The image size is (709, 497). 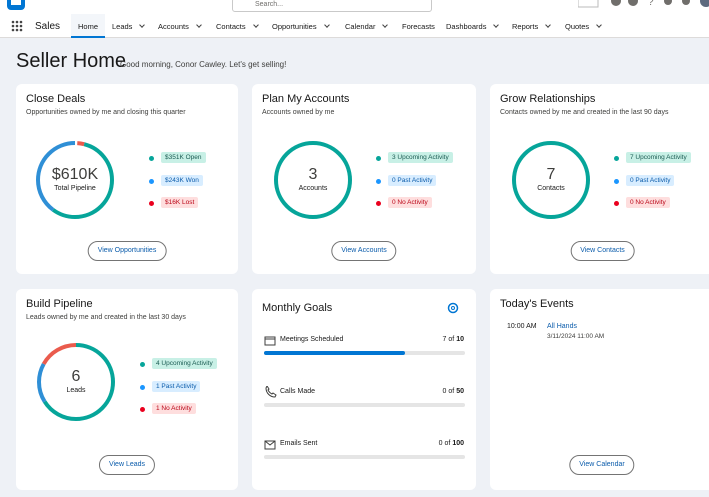 What do you see at coordinates (297, 308) in the screenshot?
I see `card-title: Monthly Goals` at bounding box center [297, 308].